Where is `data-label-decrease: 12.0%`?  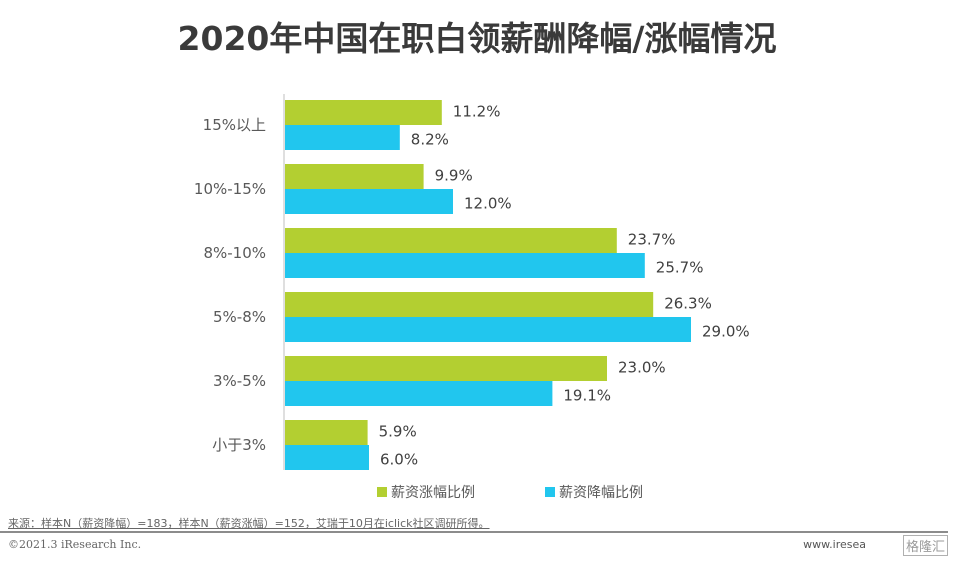
data-label-decrease: 12.0% is located at coordinates (488, 204).